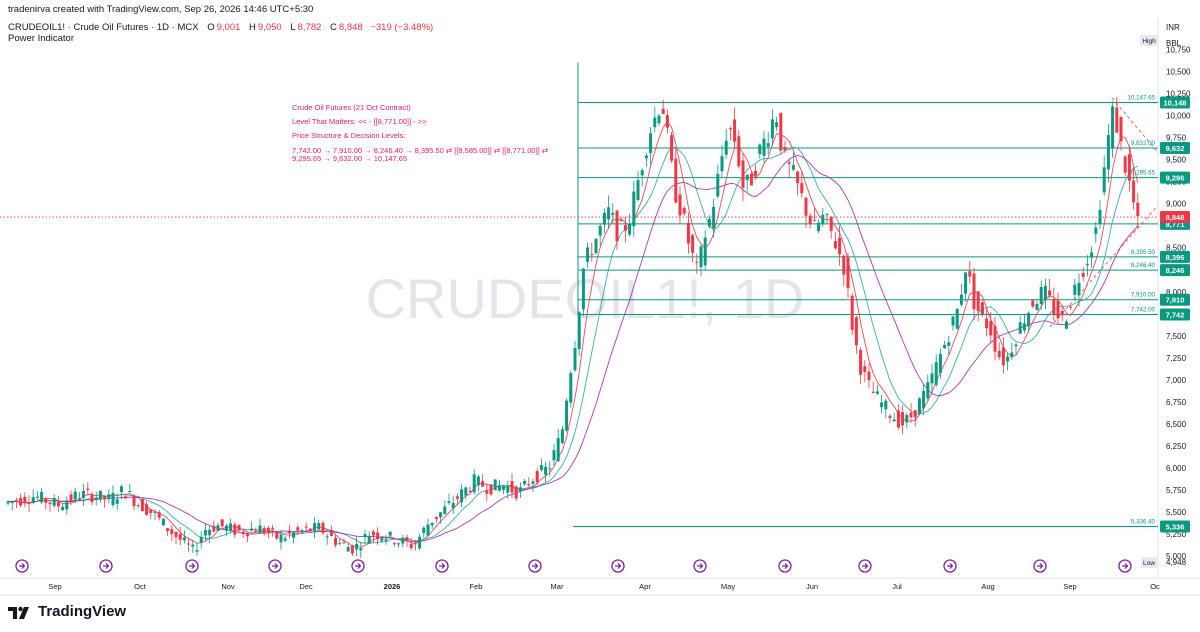 The width and height of the screenshot is (1200, 632). What do you see at coordinates (1149, 40) in the screenshot?
I see `high-badge` at bounding box center [1149, 40].